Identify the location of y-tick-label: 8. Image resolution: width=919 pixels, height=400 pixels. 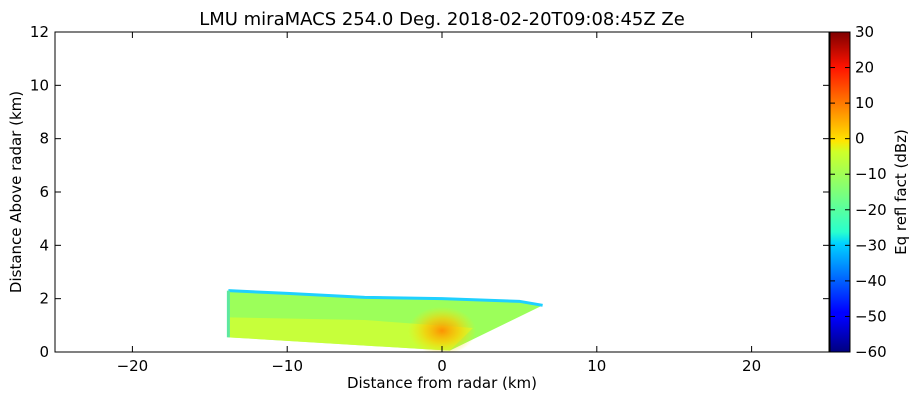
(44, 139).